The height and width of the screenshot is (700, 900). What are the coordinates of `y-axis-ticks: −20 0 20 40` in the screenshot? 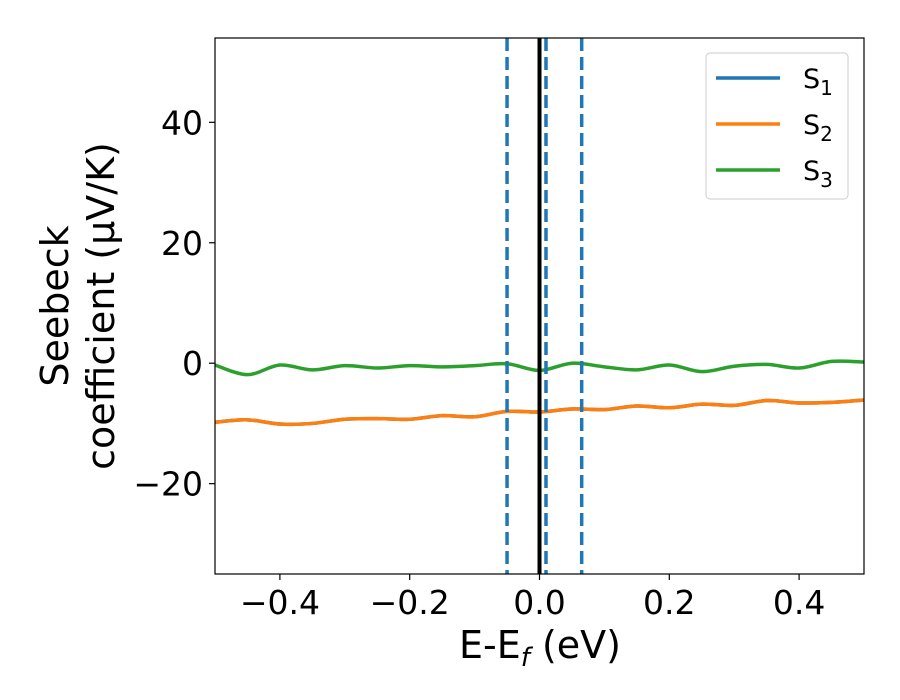 It's located at (174, 303).